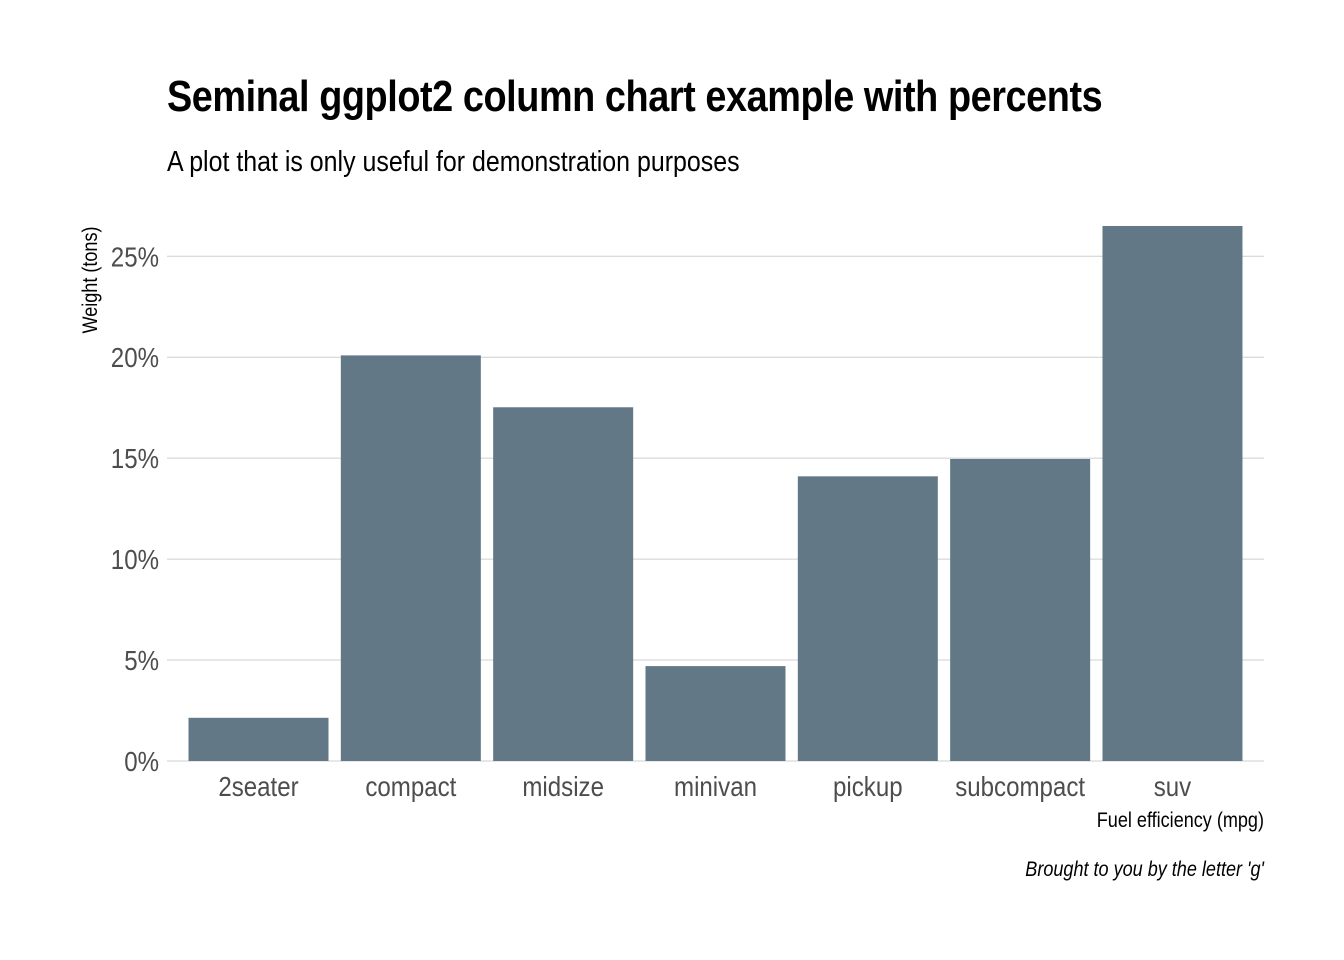 The height and width of the screenshot is (960, 1344). I want to click on y-tick-label: 0%, so click(141, 761).